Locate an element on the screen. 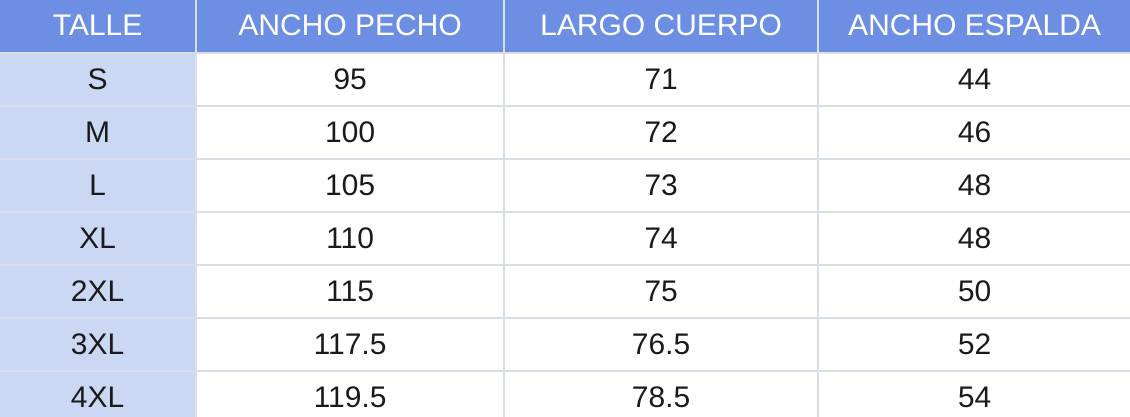 Image resolution: width=1130 pixels, height=417 pixels. table-row: 4XL 119.5 78.5 54 is located at coordinates (565, 393).